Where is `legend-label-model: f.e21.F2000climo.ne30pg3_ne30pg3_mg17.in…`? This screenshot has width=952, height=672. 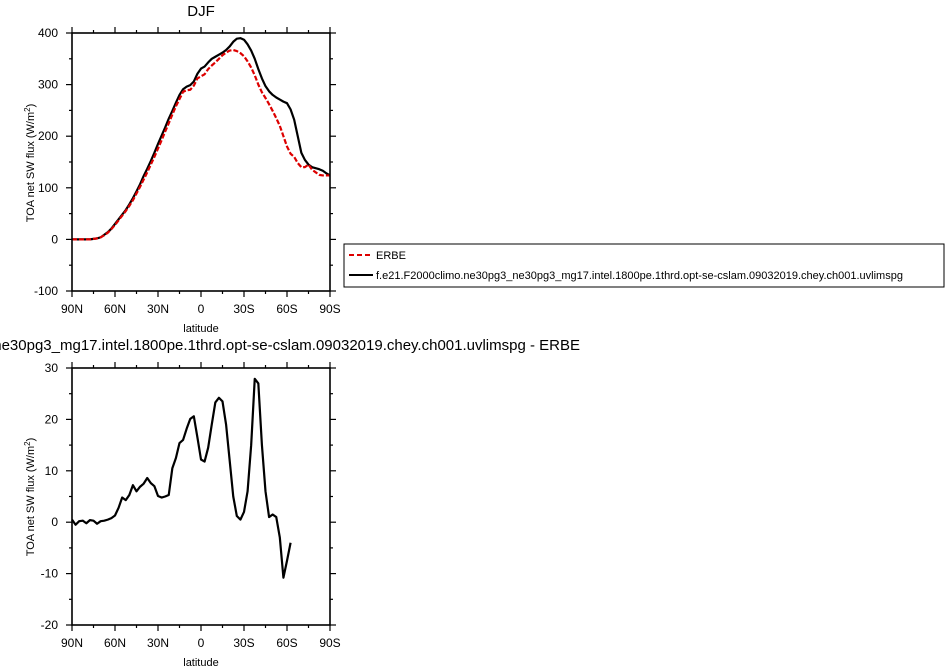
legend-label-model: f.e21.F2000climo.ne30pg3_ne30pg3_mg17.in… is located at coordinates (639, 276).